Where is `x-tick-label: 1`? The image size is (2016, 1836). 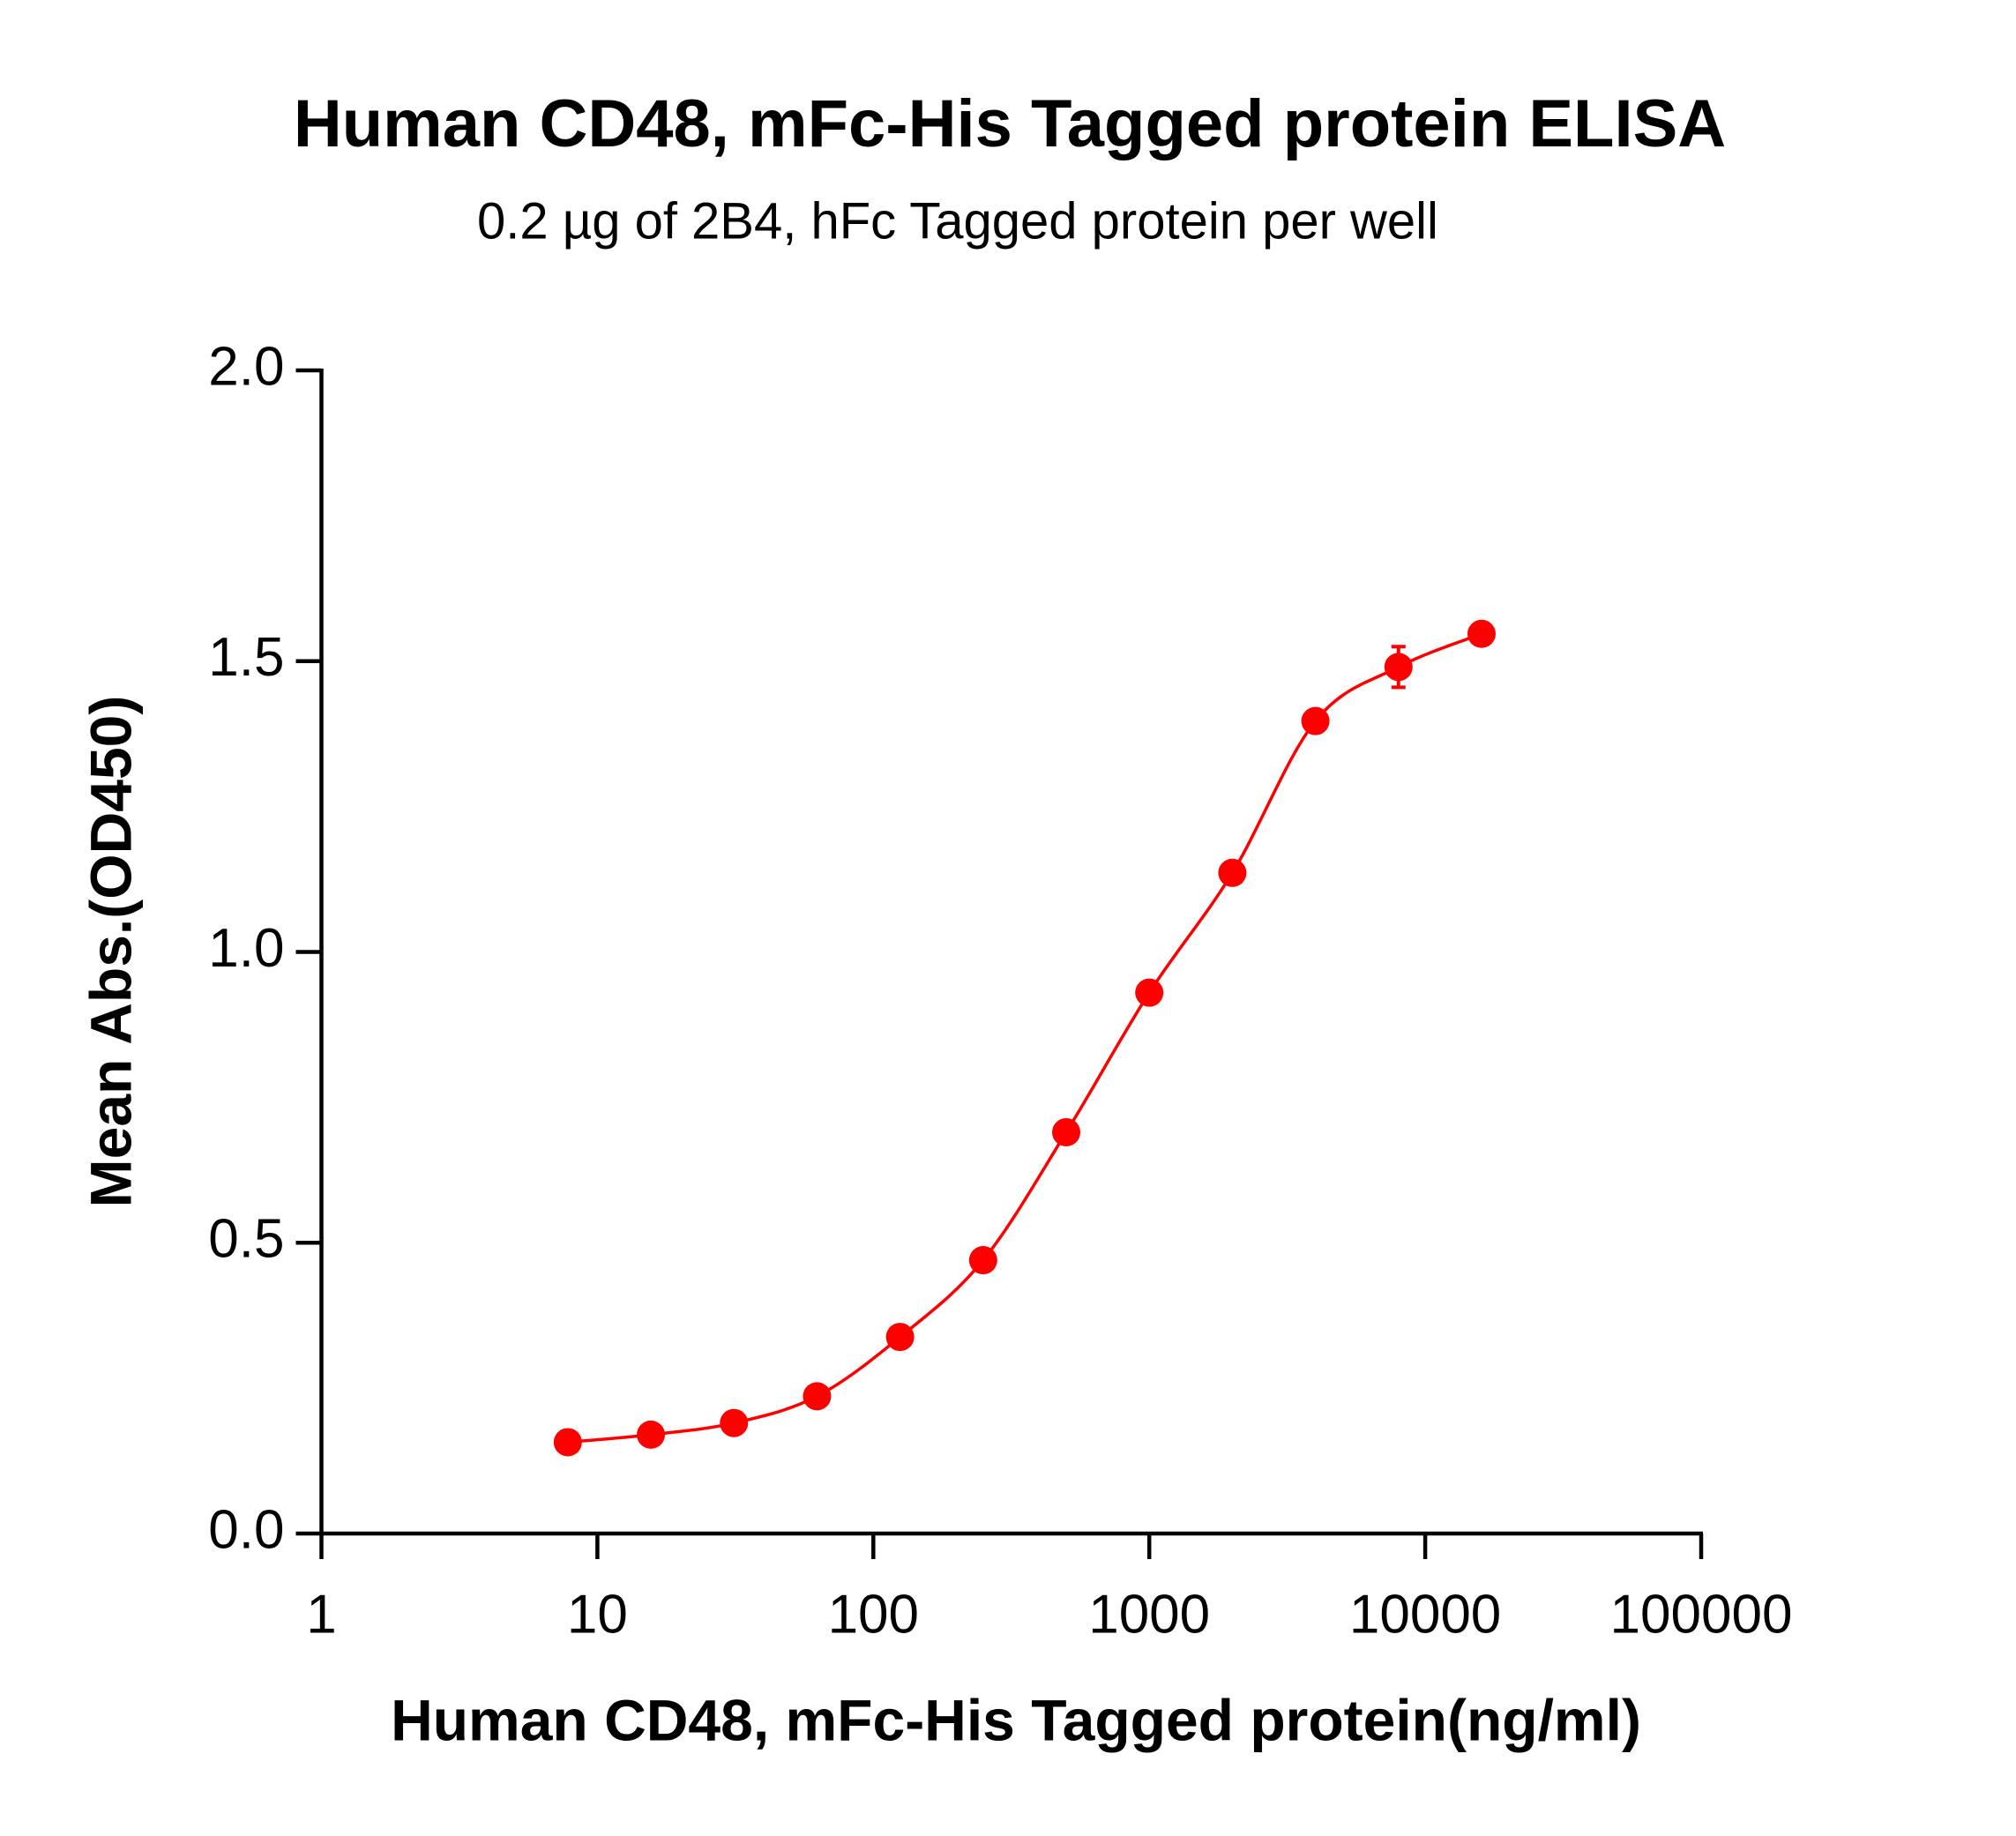
x-tick-label: 1 is located at coordinates (321, 1614).